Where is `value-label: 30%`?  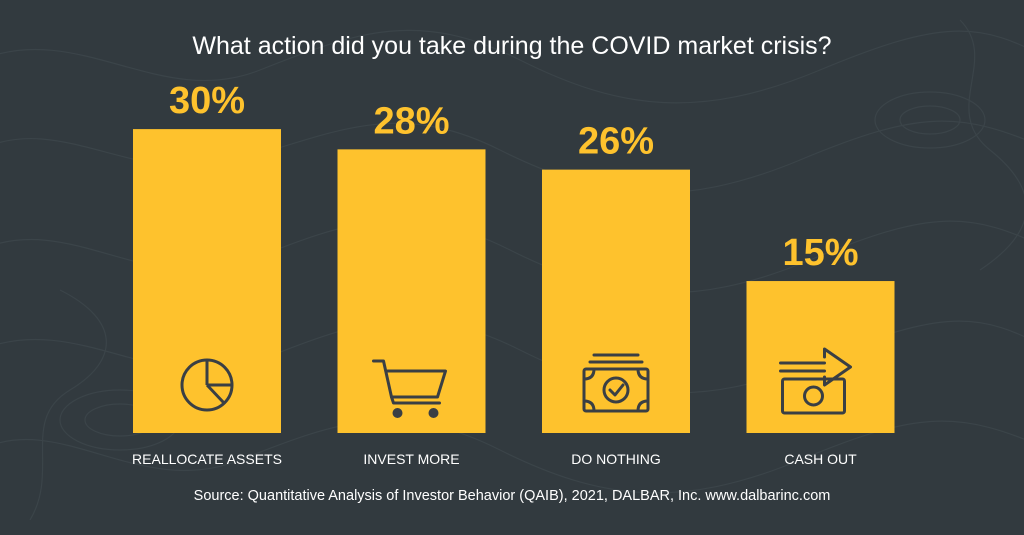
value-label: 30% is located at coordinates (207, 101).